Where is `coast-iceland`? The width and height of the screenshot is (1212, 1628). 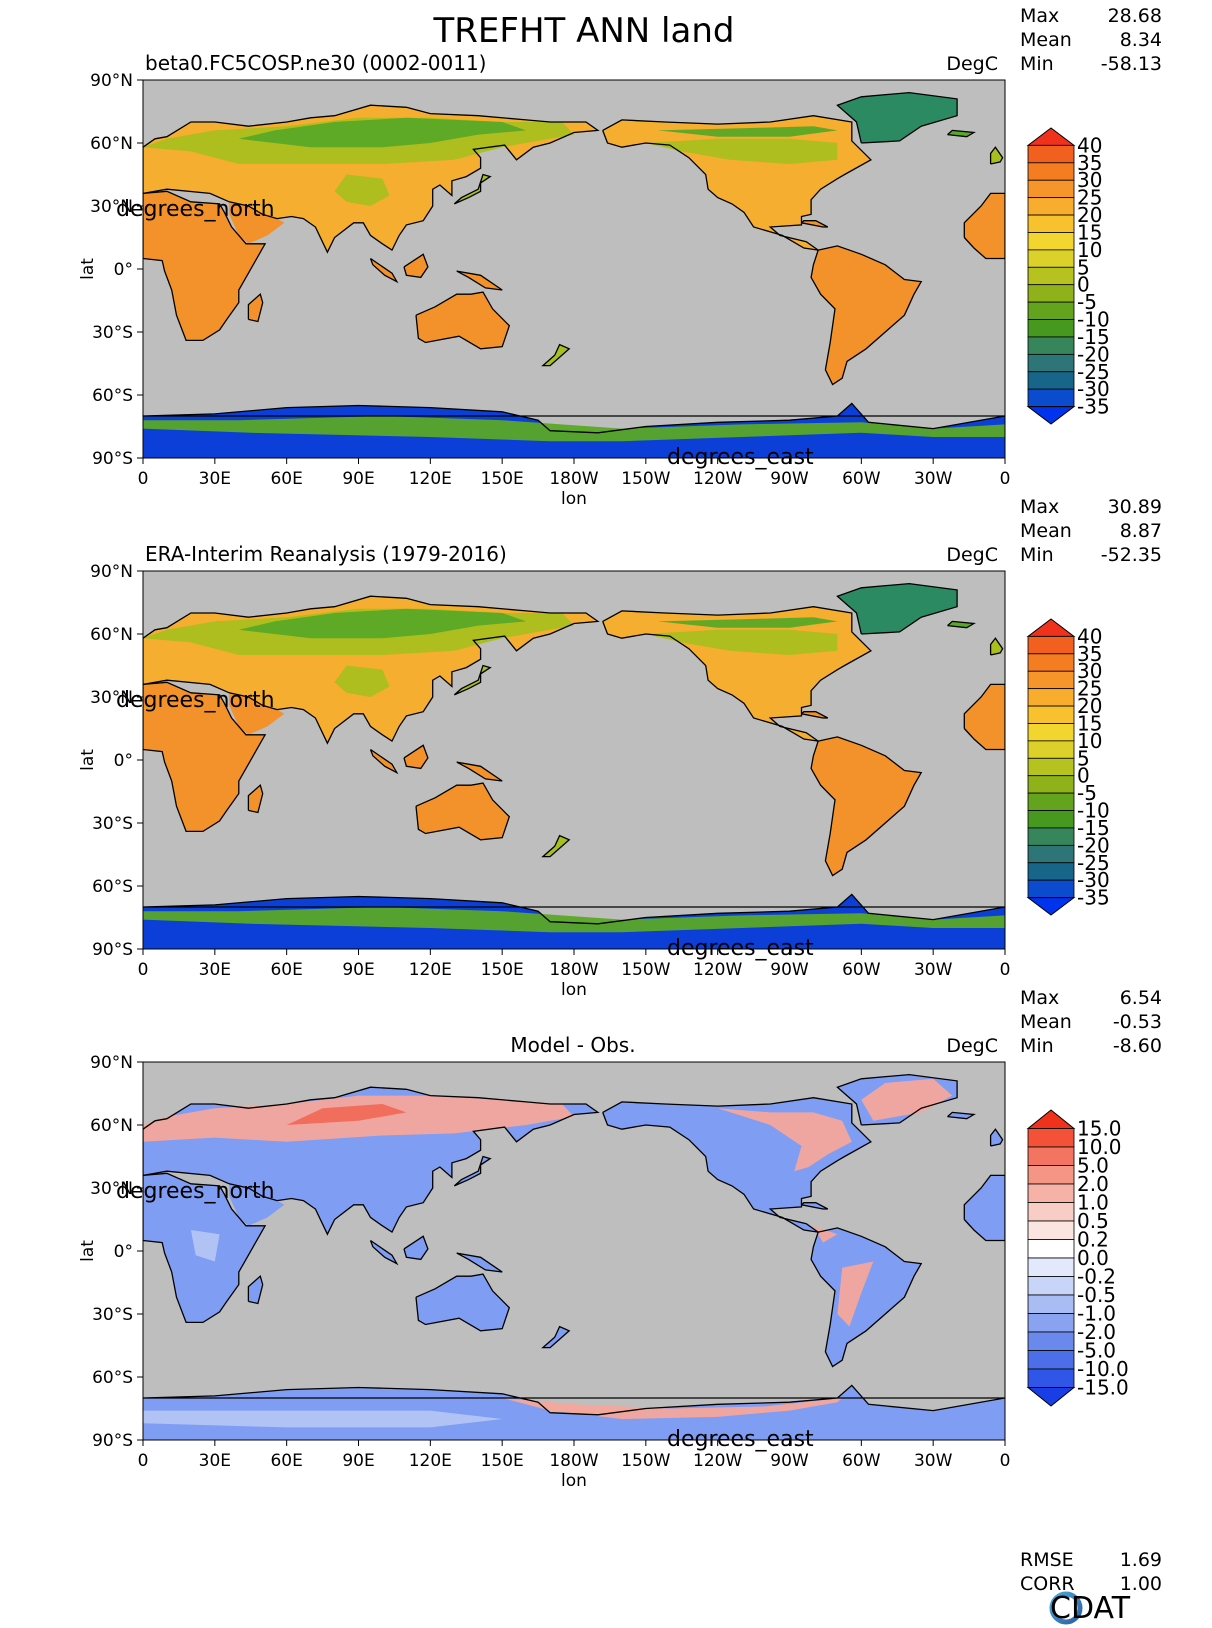 coast-iceland is located at coordinates (961, 1115).